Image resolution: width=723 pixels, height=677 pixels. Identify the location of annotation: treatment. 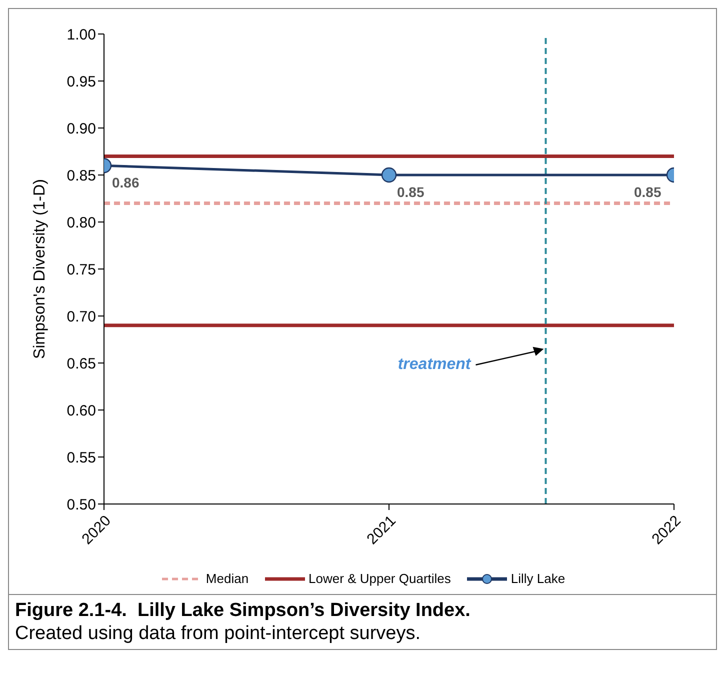
(435, 364).